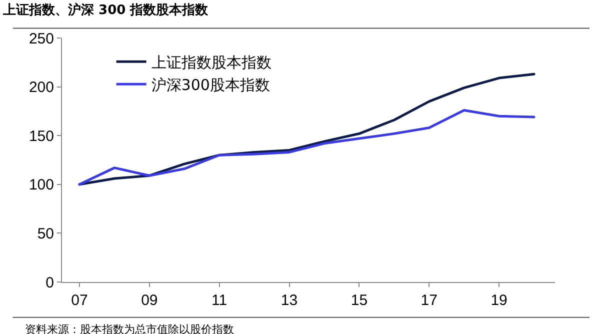 The image size is (600, 334). I want to click on y-tick-label: 250, so click(41, 39).